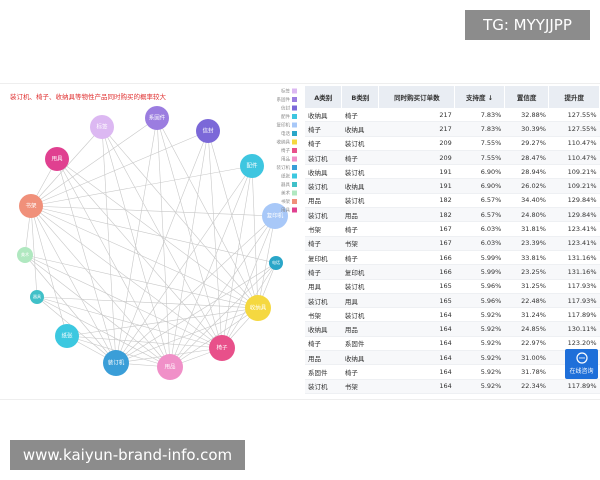  Describe the element at coordinates (452, 129) in the screenshot. I see `table-row: 椅子 收纳具 217 7.83% 30.39% 127.55%` at that location.